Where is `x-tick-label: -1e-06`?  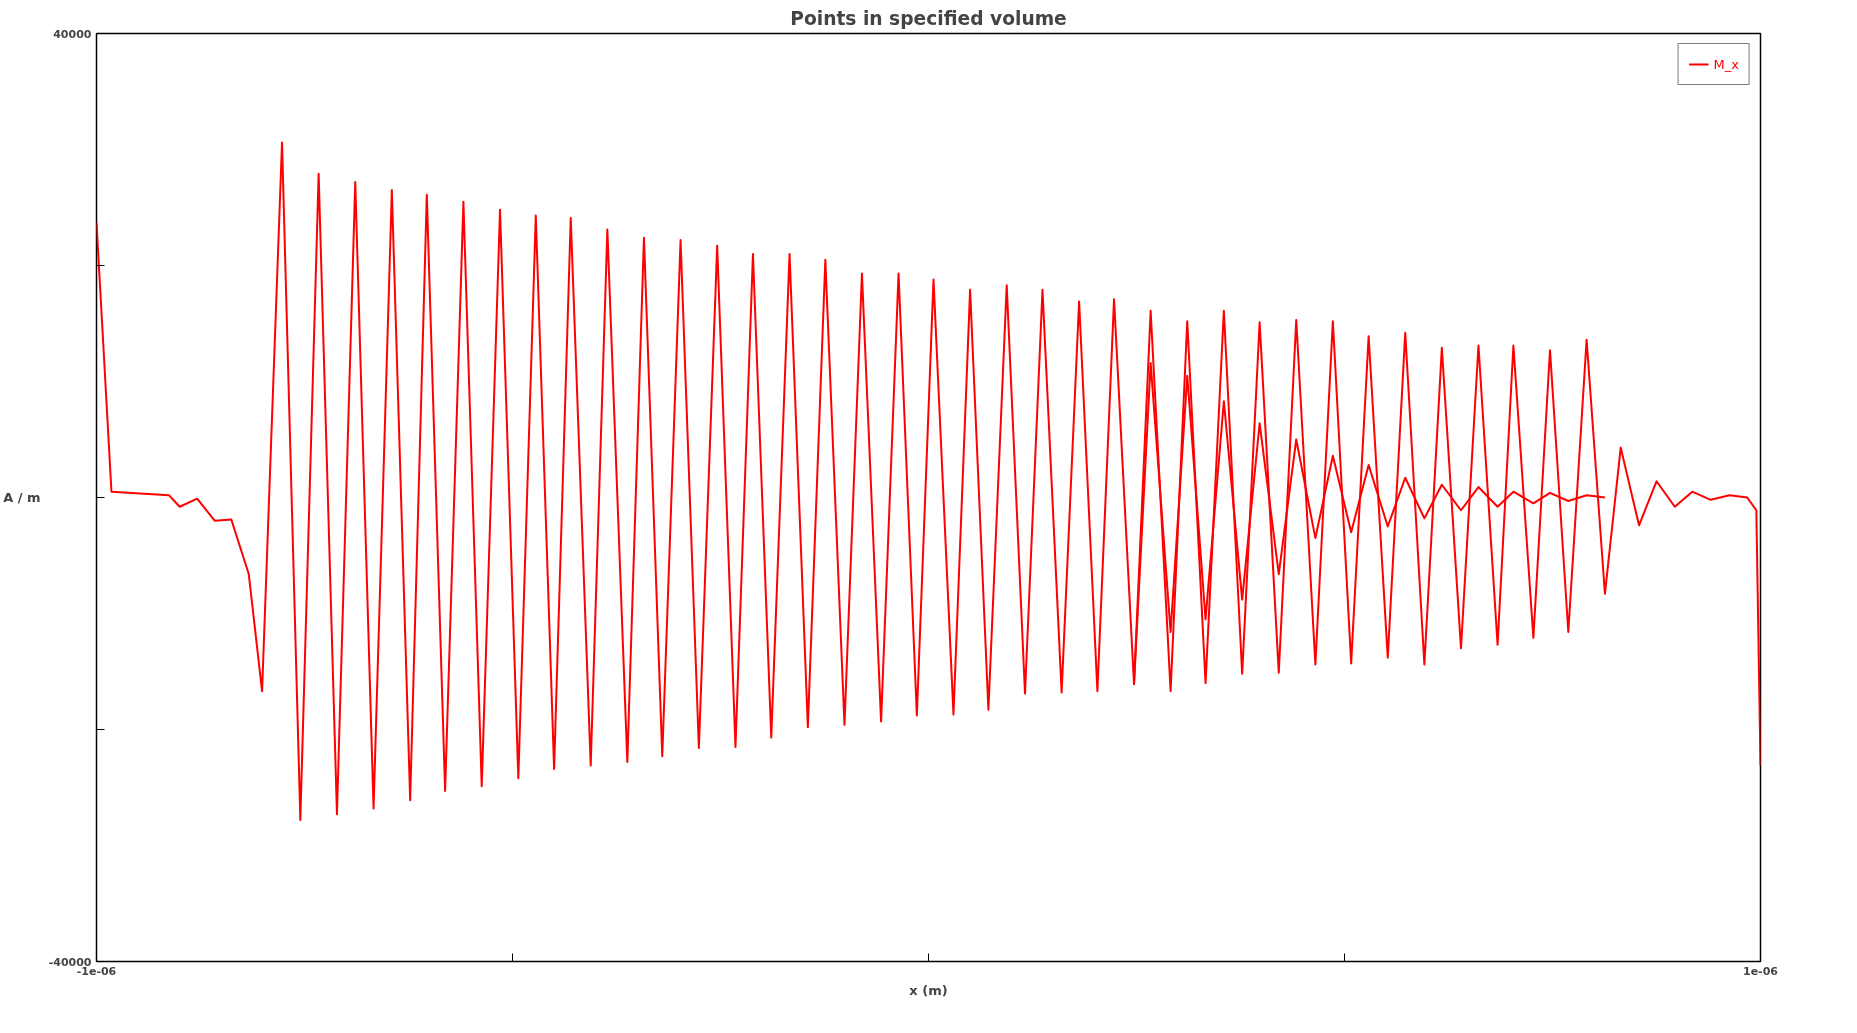 x-tick-label: -1e-06 is located at coordinates (96, 971).